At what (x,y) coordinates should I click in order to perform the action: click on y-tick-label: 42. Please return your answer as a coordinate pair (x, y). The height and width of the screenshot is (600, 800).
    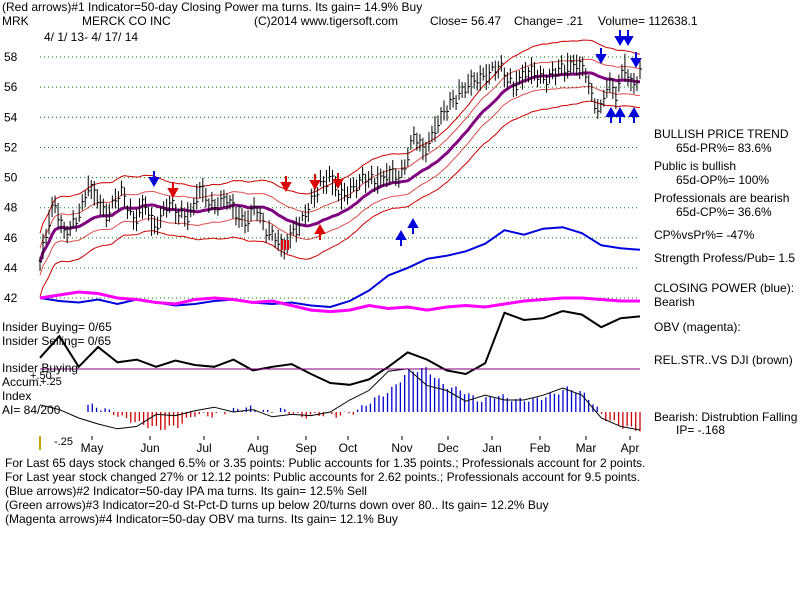
    Looking at the image, I should click on (11, 298).